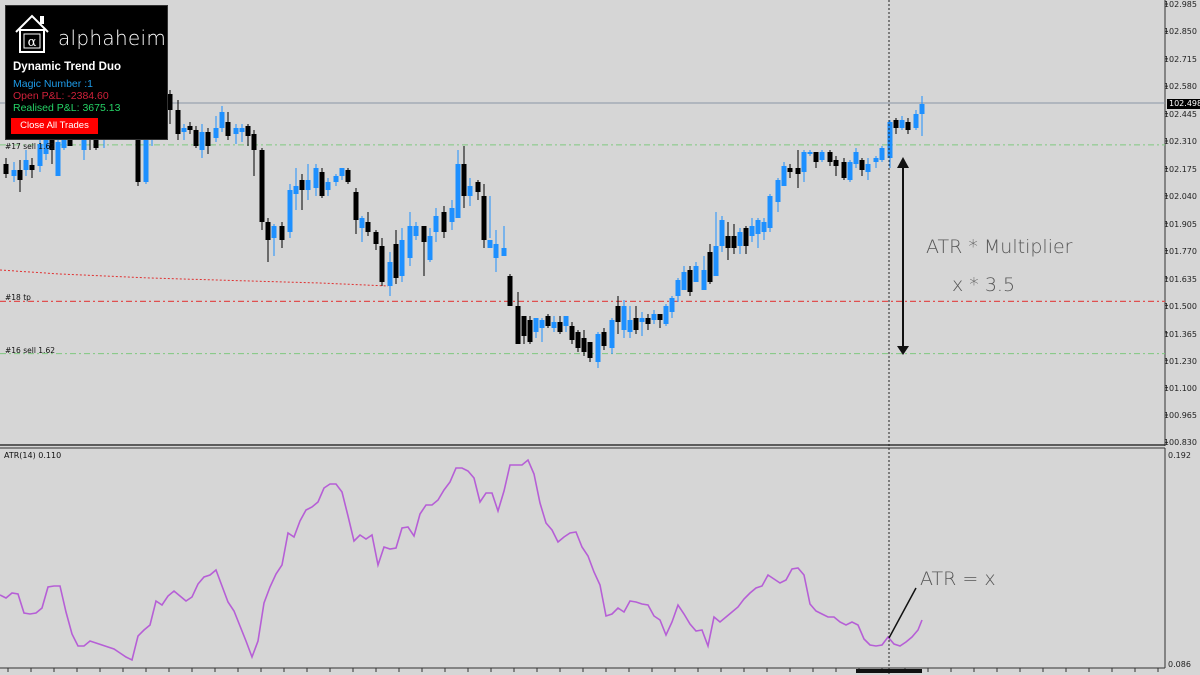 This screenshot has width=1200, height=675. What do you see at coordinates (958, 579) in the screenshot?
I see `annotation-atr-equals-x: ATR = x` at bounding box center [958, 579].